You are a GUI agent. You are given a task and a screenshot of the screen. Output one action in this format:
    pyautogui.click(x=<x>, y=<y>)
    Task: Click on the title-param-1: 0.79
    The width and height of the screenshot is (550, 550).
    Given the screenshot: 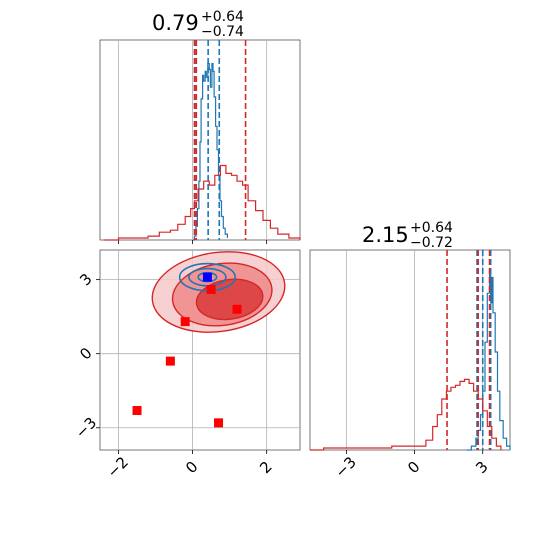 What is the action you would take?
    pyautogui.click(x=175, y=23)
    